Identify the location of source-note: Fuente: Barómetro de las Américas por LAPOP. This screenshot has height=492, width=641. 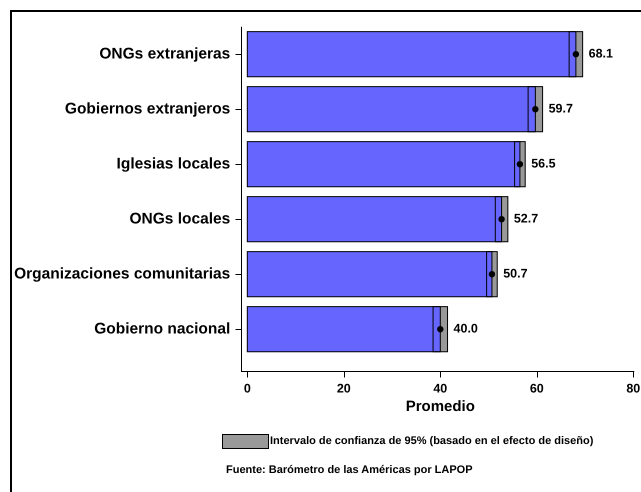
(349, 470).